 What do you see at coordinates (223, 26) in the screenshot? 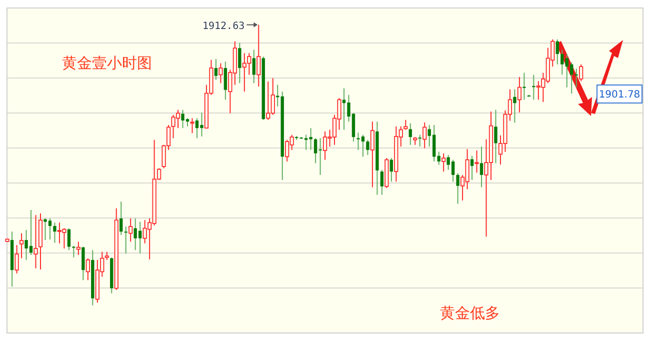
I see `annotation: 1912.63` at bounding box center [223, 26].